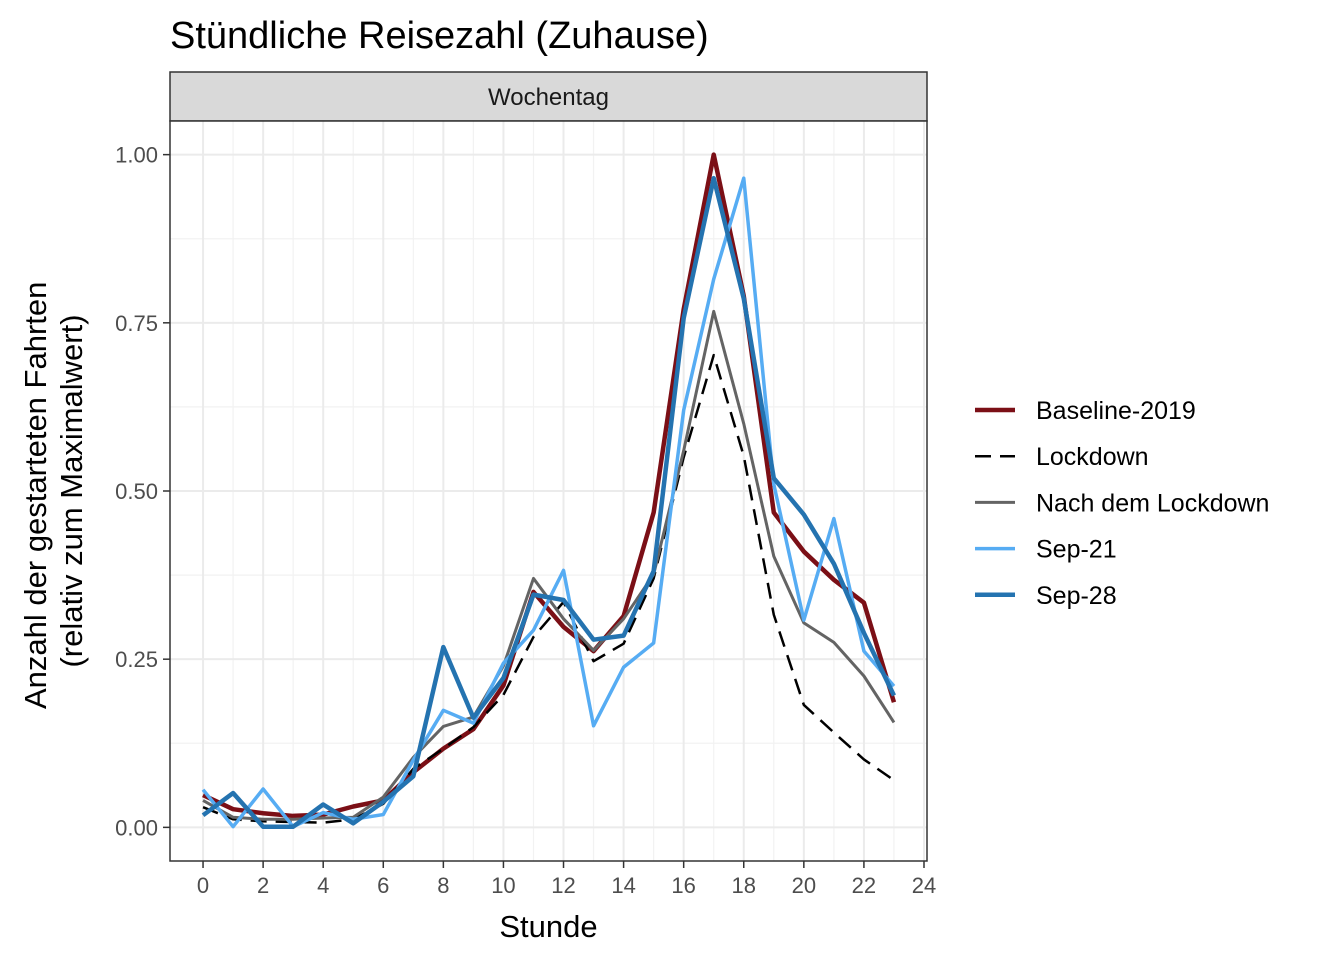 This screenshot has height=960, width=1344. I want to click on chart-title: Stündliche Reisezahl (Zuhause), so click(439, 36).